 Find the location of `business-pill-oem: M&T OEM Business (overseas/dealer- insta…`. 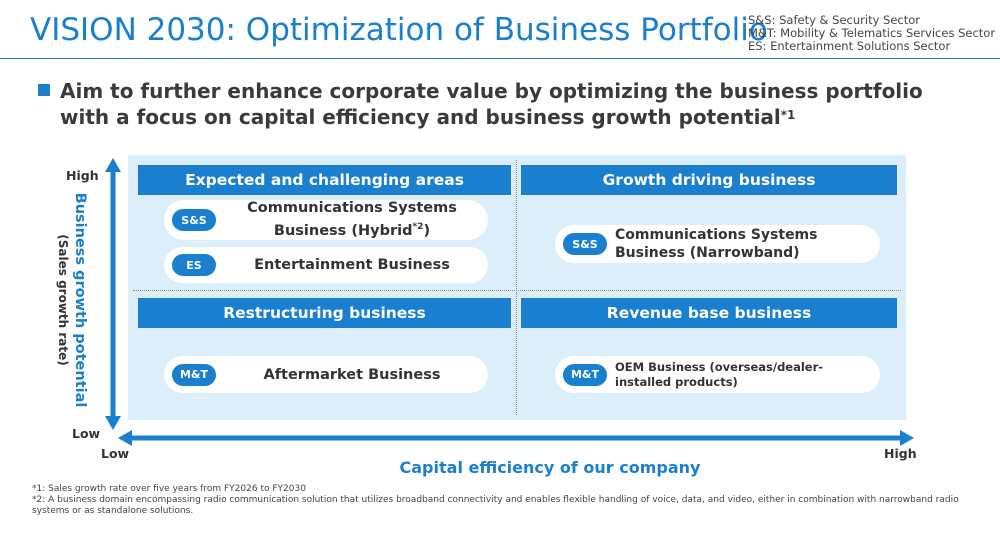

business-pill-oem: M&T OEM Business (overseas/dealer- insta… is located at coordinates (717, 374).